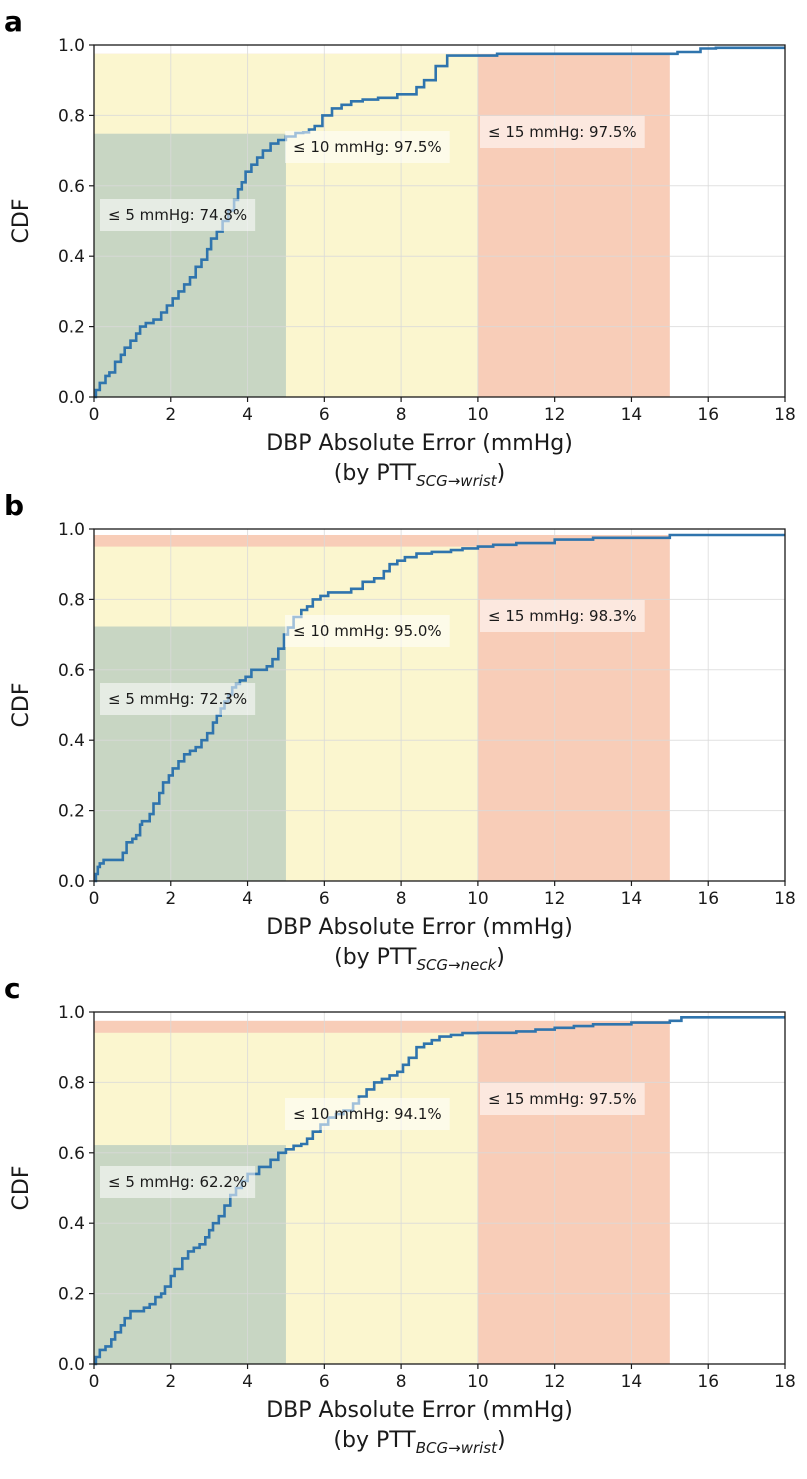  What do you see at coordinates (12, 988) in the screenshot?
I see `panel-label: c` at bounding box center [12, 988].